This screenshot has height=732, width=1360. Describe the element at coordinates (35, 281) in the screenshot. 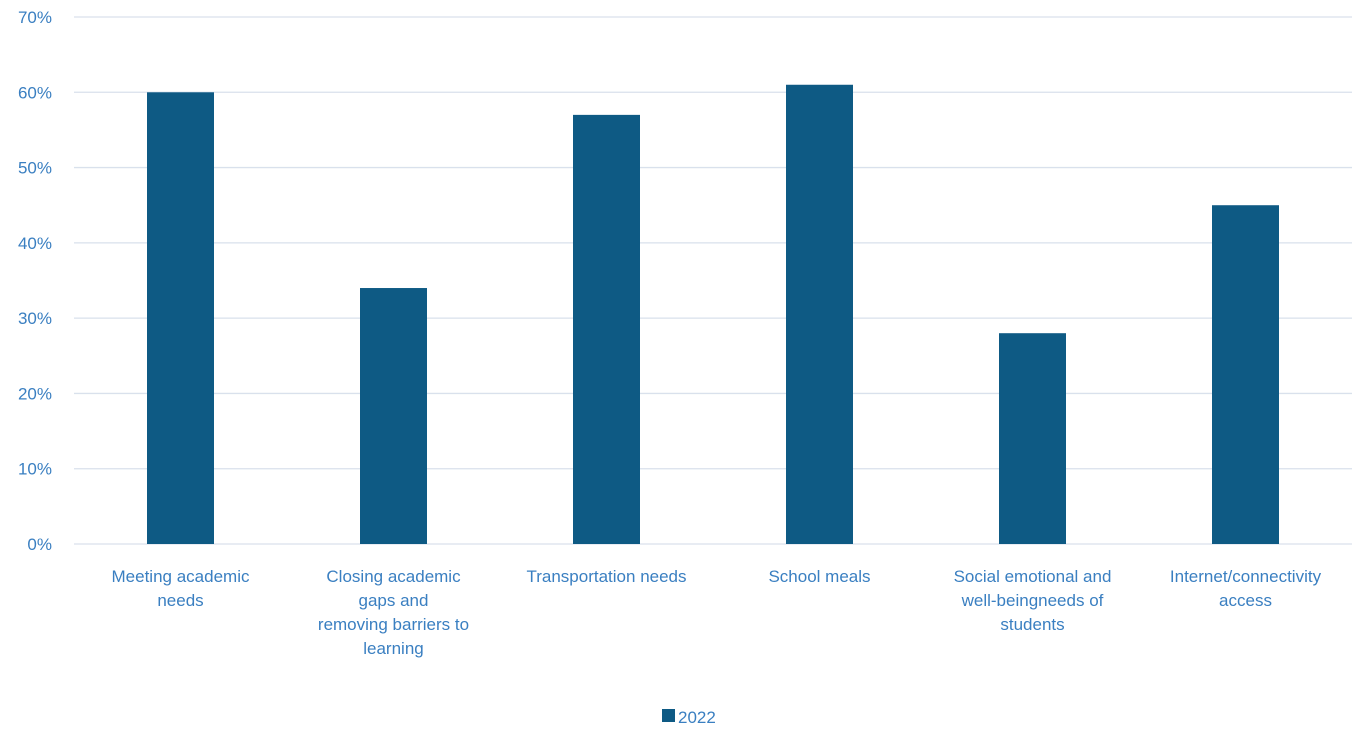

I see `y-axis-tick-labels: 0% 10% 20% 30% 40% 50% 60% 70%` at that location.